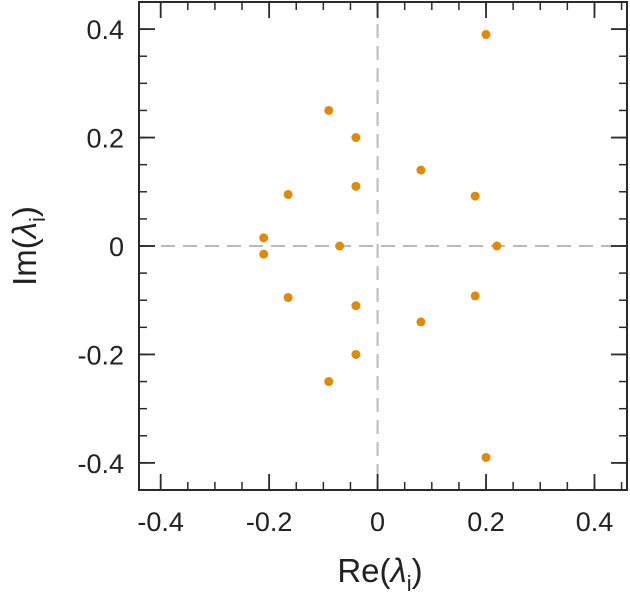 The height and width of the screenshot is (600, 630). Describe the element at coordinates (105, 30) in the screenshot. I see `y-tick-label: 0.4` at that location.